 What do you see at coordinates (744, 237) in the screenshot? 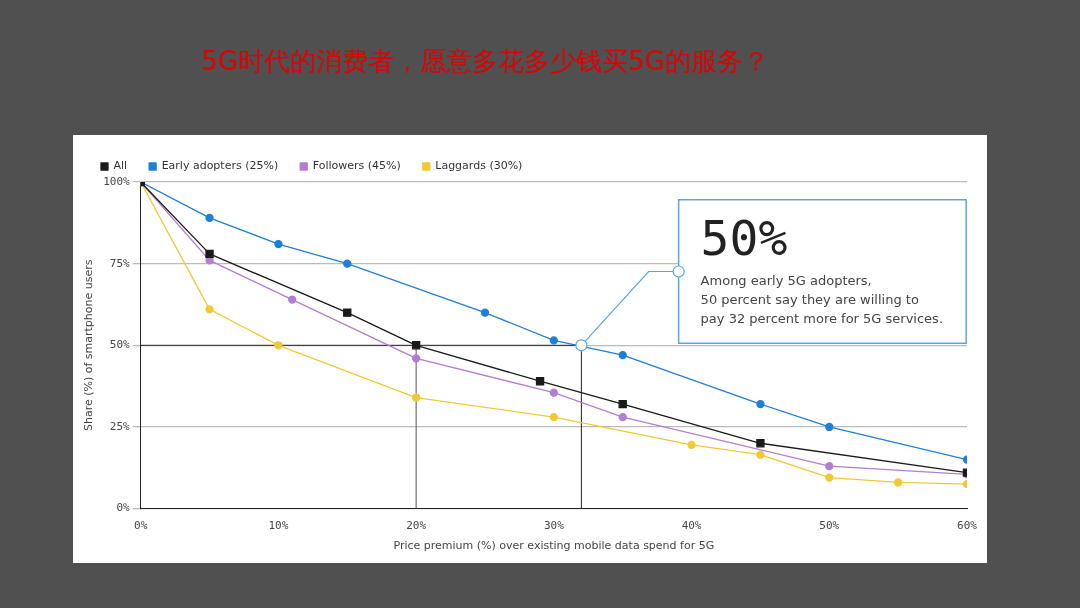
I see `annotation: 50%` at bounding box center [744, 237].